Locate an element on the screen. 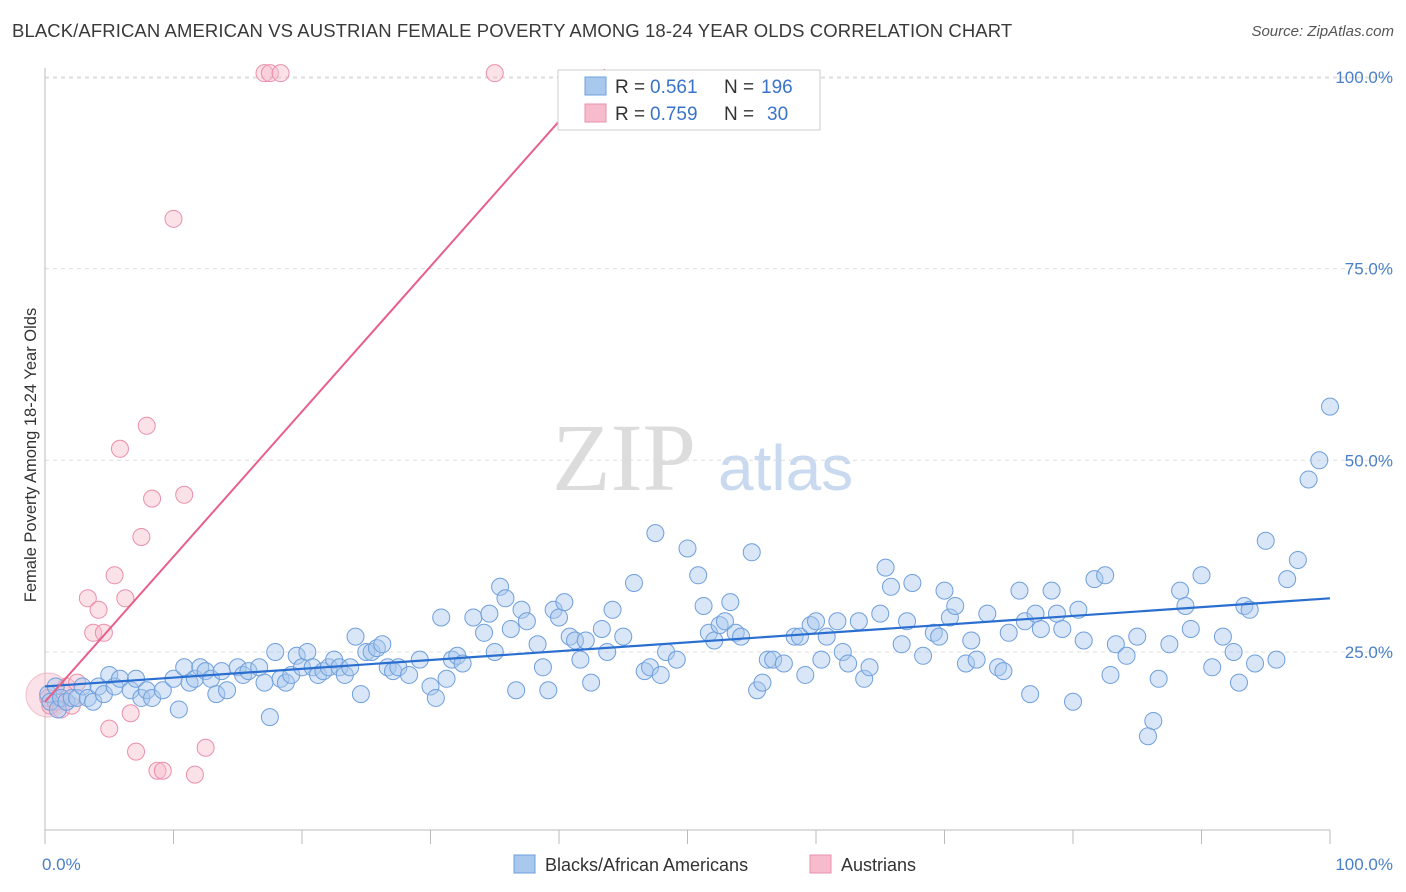  y-tick-label: 100.0% is located at coordinates (1364, 77).